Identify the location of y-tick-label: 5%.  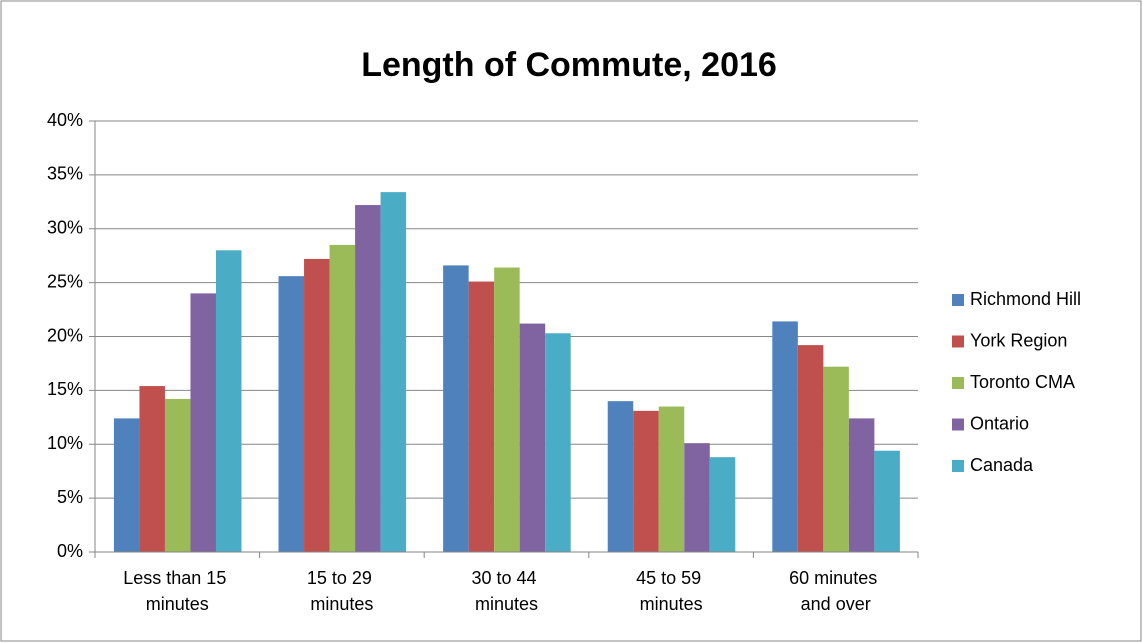
(70, 497).